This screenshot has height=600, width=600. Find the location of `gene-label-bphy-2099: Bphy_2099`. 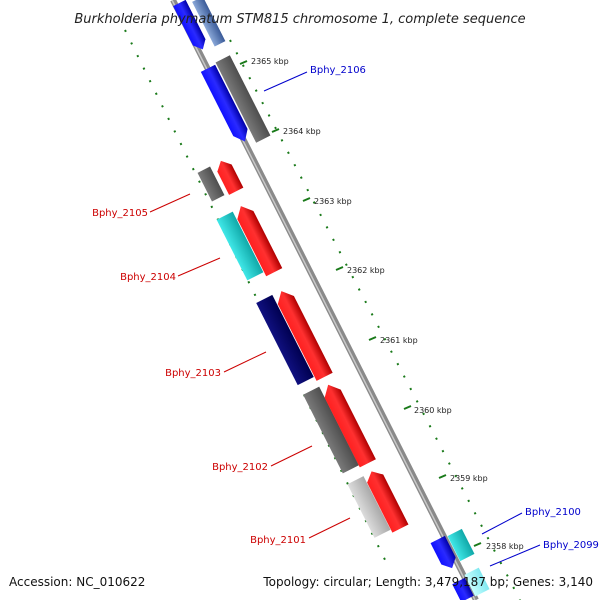

gene-label-bphy-2099: Bphy_2099 is located at coordinates (544, 553).